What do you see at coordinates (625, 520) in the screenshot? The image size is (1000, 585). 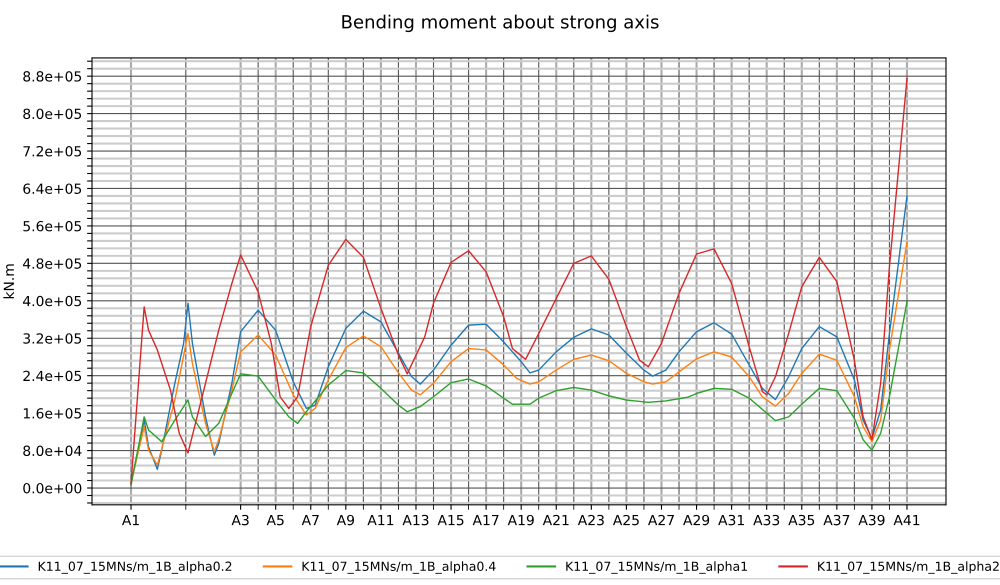 I see `x-tick-label: A25` at bounding box center [625, 520].